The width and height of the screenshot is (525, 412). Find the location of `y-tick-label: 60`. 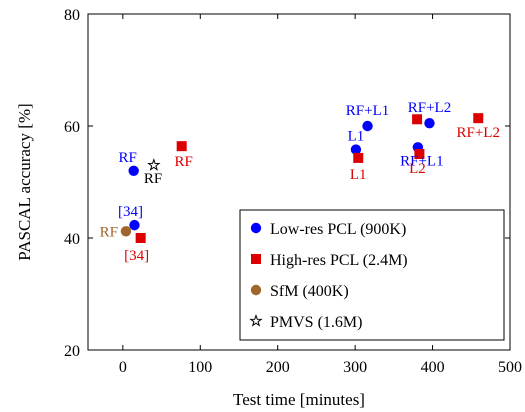

y-tick-label: 60 is located at coordinates (72, 127).